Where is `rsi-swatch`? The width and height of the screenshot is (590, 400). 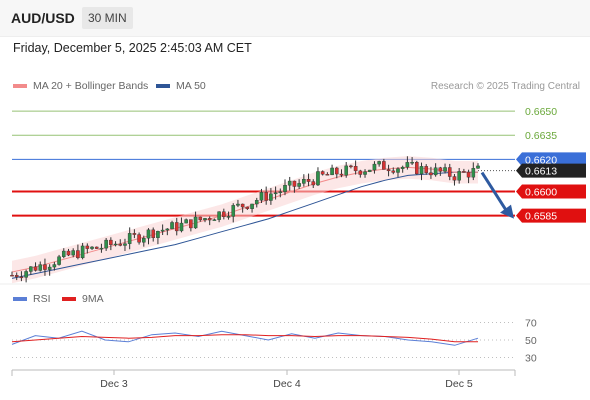
rsi-swatch is located at coordinates (20, 299).